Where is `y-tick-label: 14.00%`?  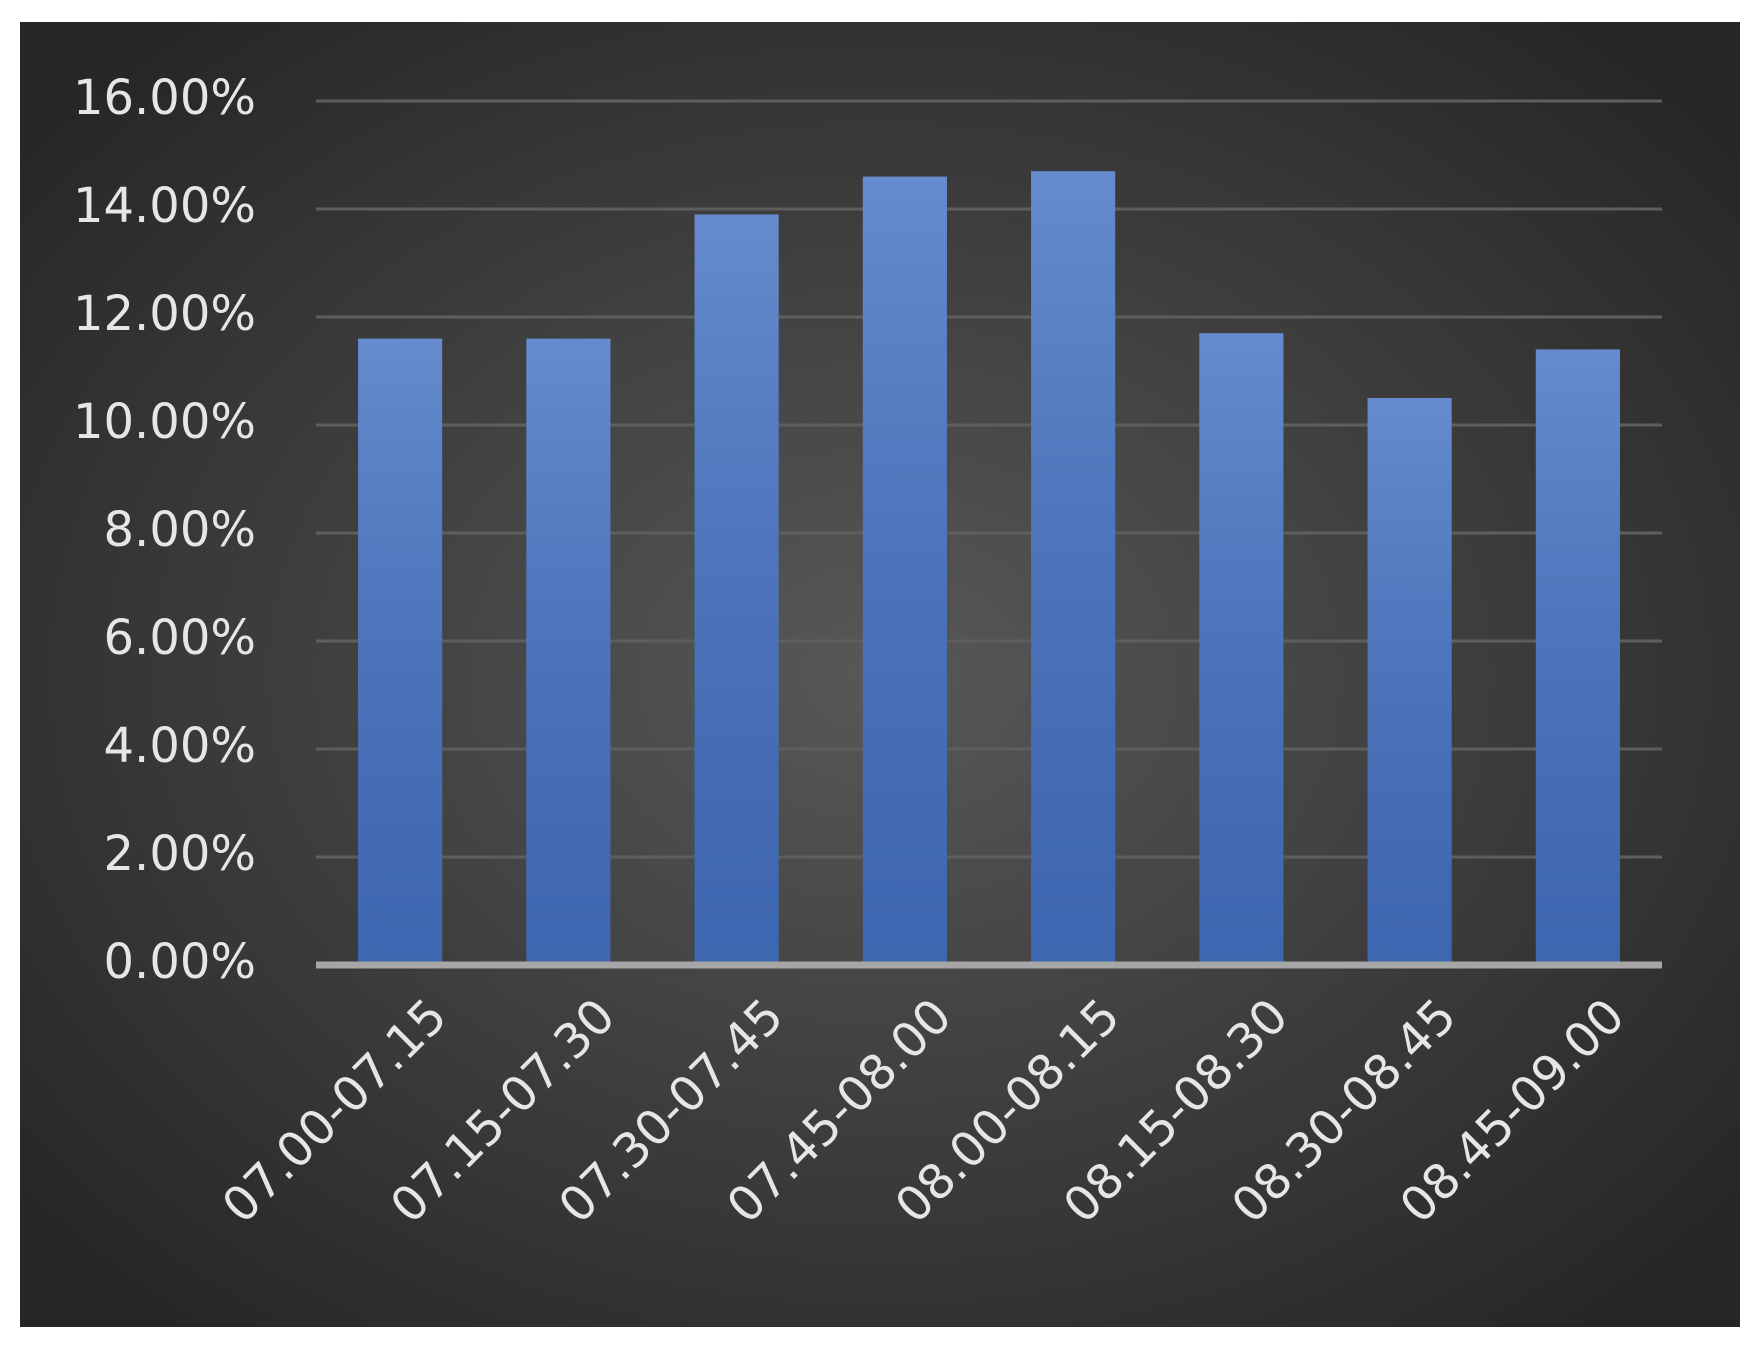 y-tick-label: 14.00% is located at coordinates (164, 206).